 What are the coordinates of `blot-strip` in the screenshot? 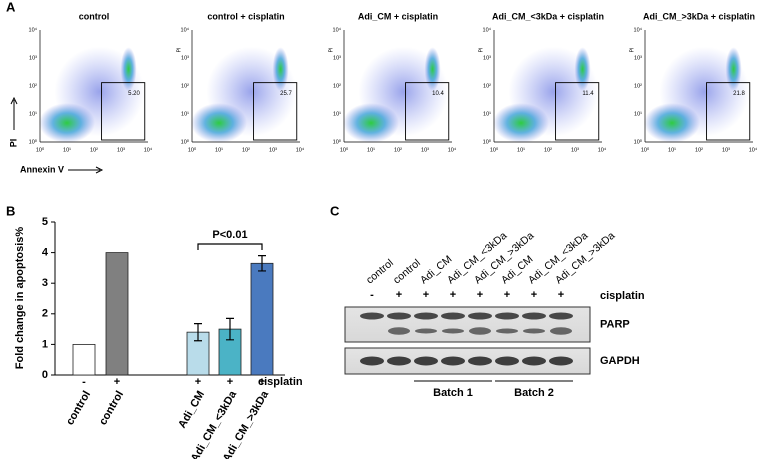 It's located at (467, 324).